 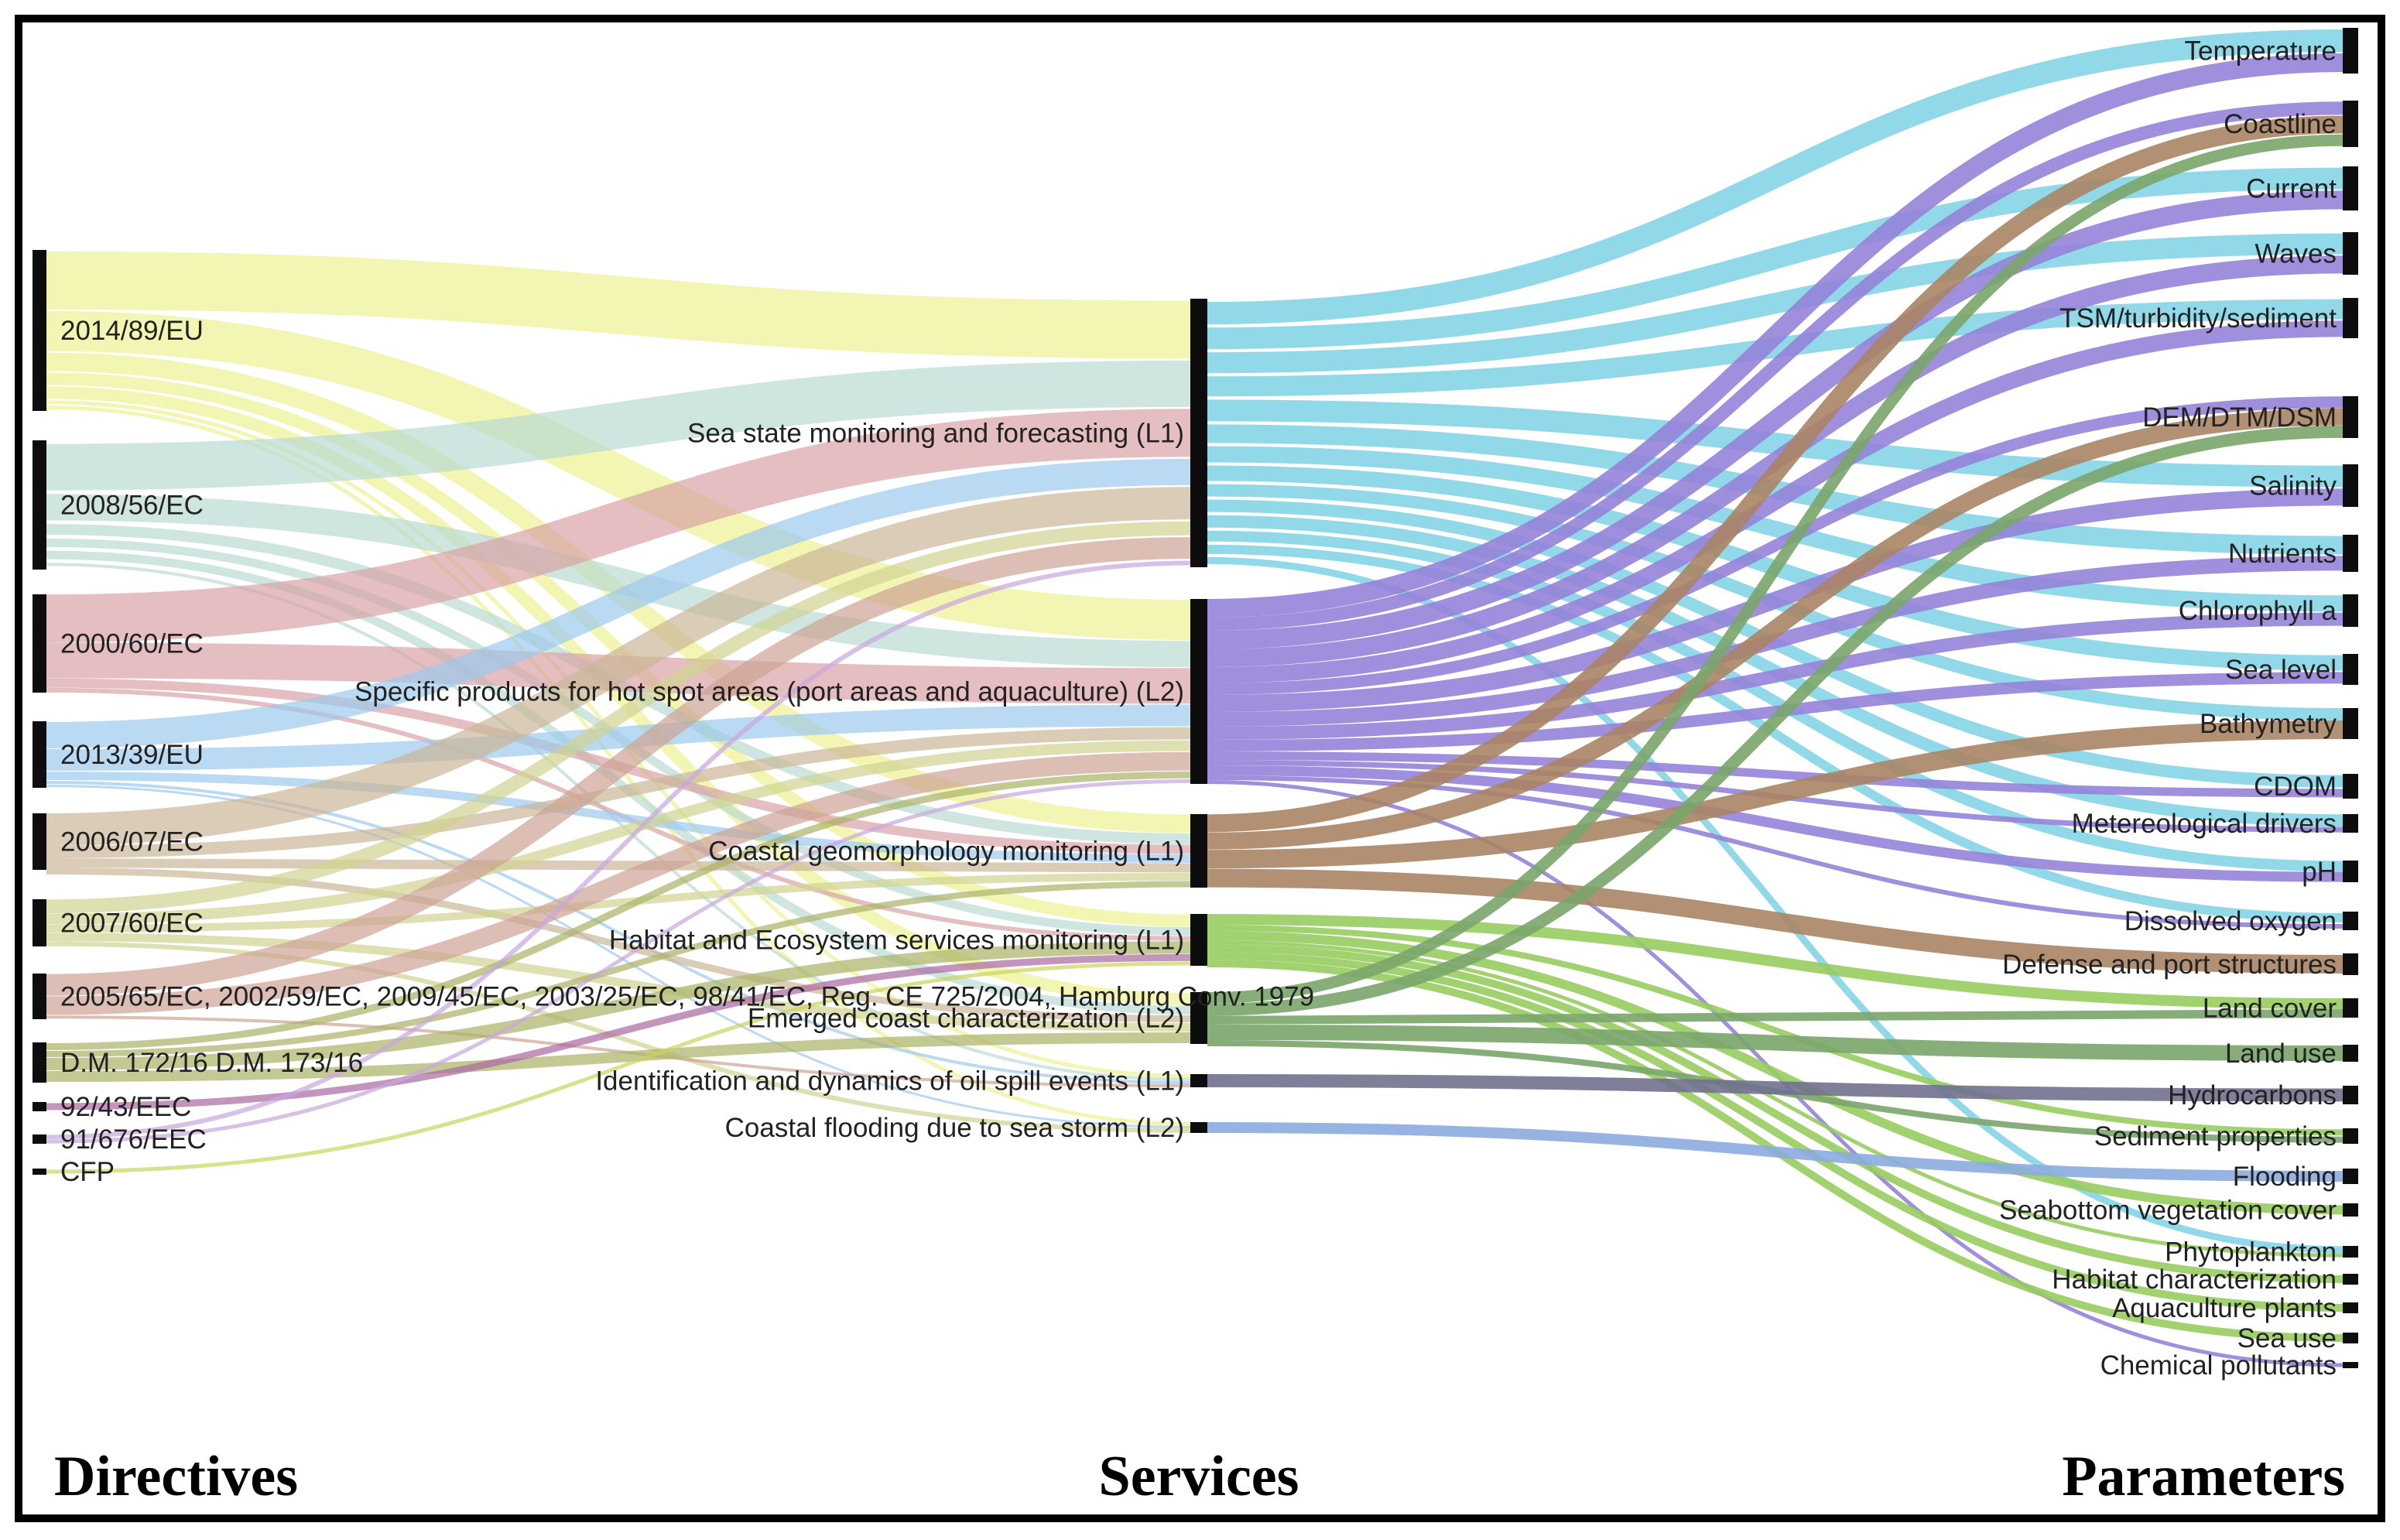 What do you see at coordinates (2230, 921) in the screenshot?
I see `node-label: Dissolved oxygen` at bounding box center [2230, 921].